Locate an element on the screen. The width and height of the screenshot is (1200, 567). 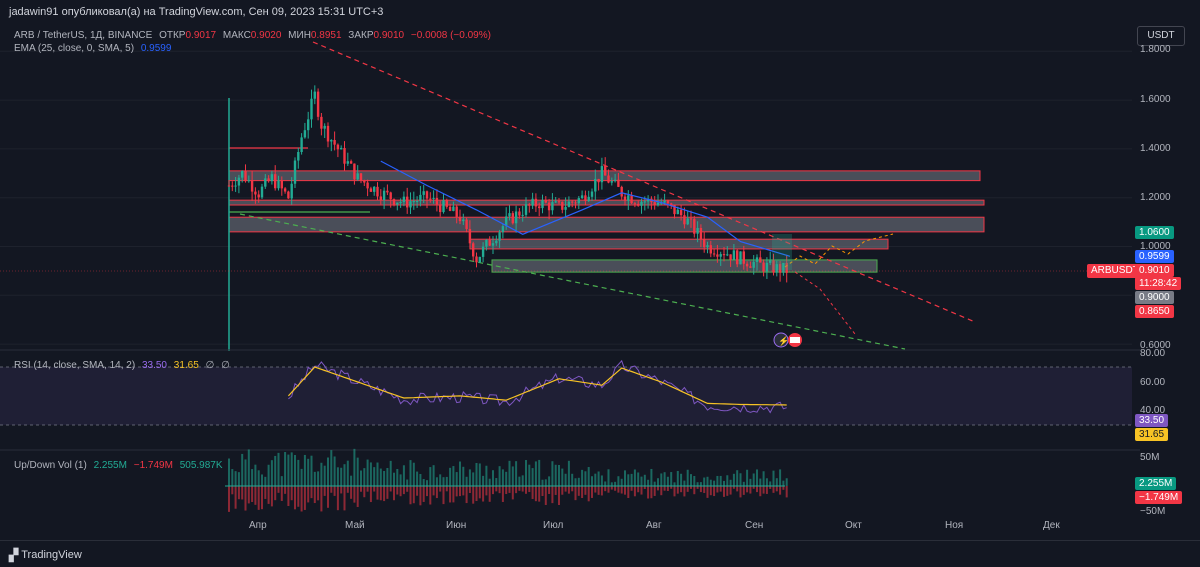
rsi-tag: 33.50 is located at coordinates (1152, 420).